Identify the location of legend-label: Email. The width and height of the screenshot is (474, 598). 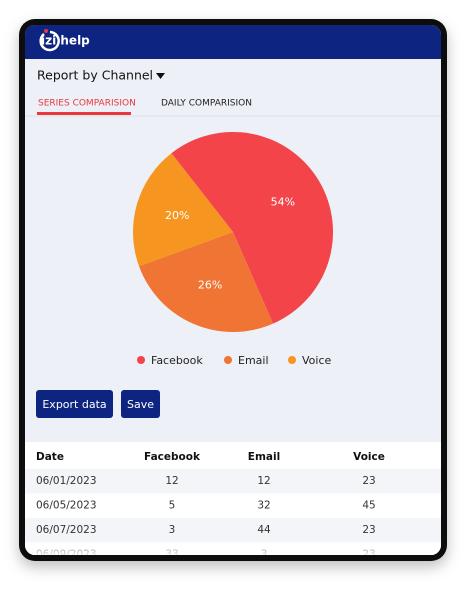
(253, 360).